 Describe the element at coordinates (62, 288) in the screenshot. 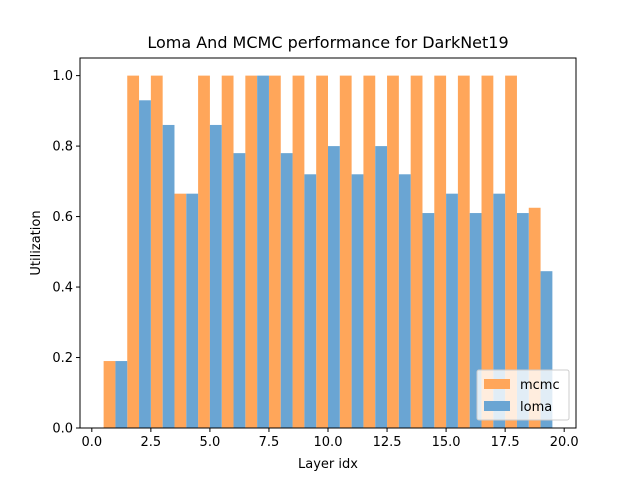

I see `y-tick-label: 0.4` at that location.